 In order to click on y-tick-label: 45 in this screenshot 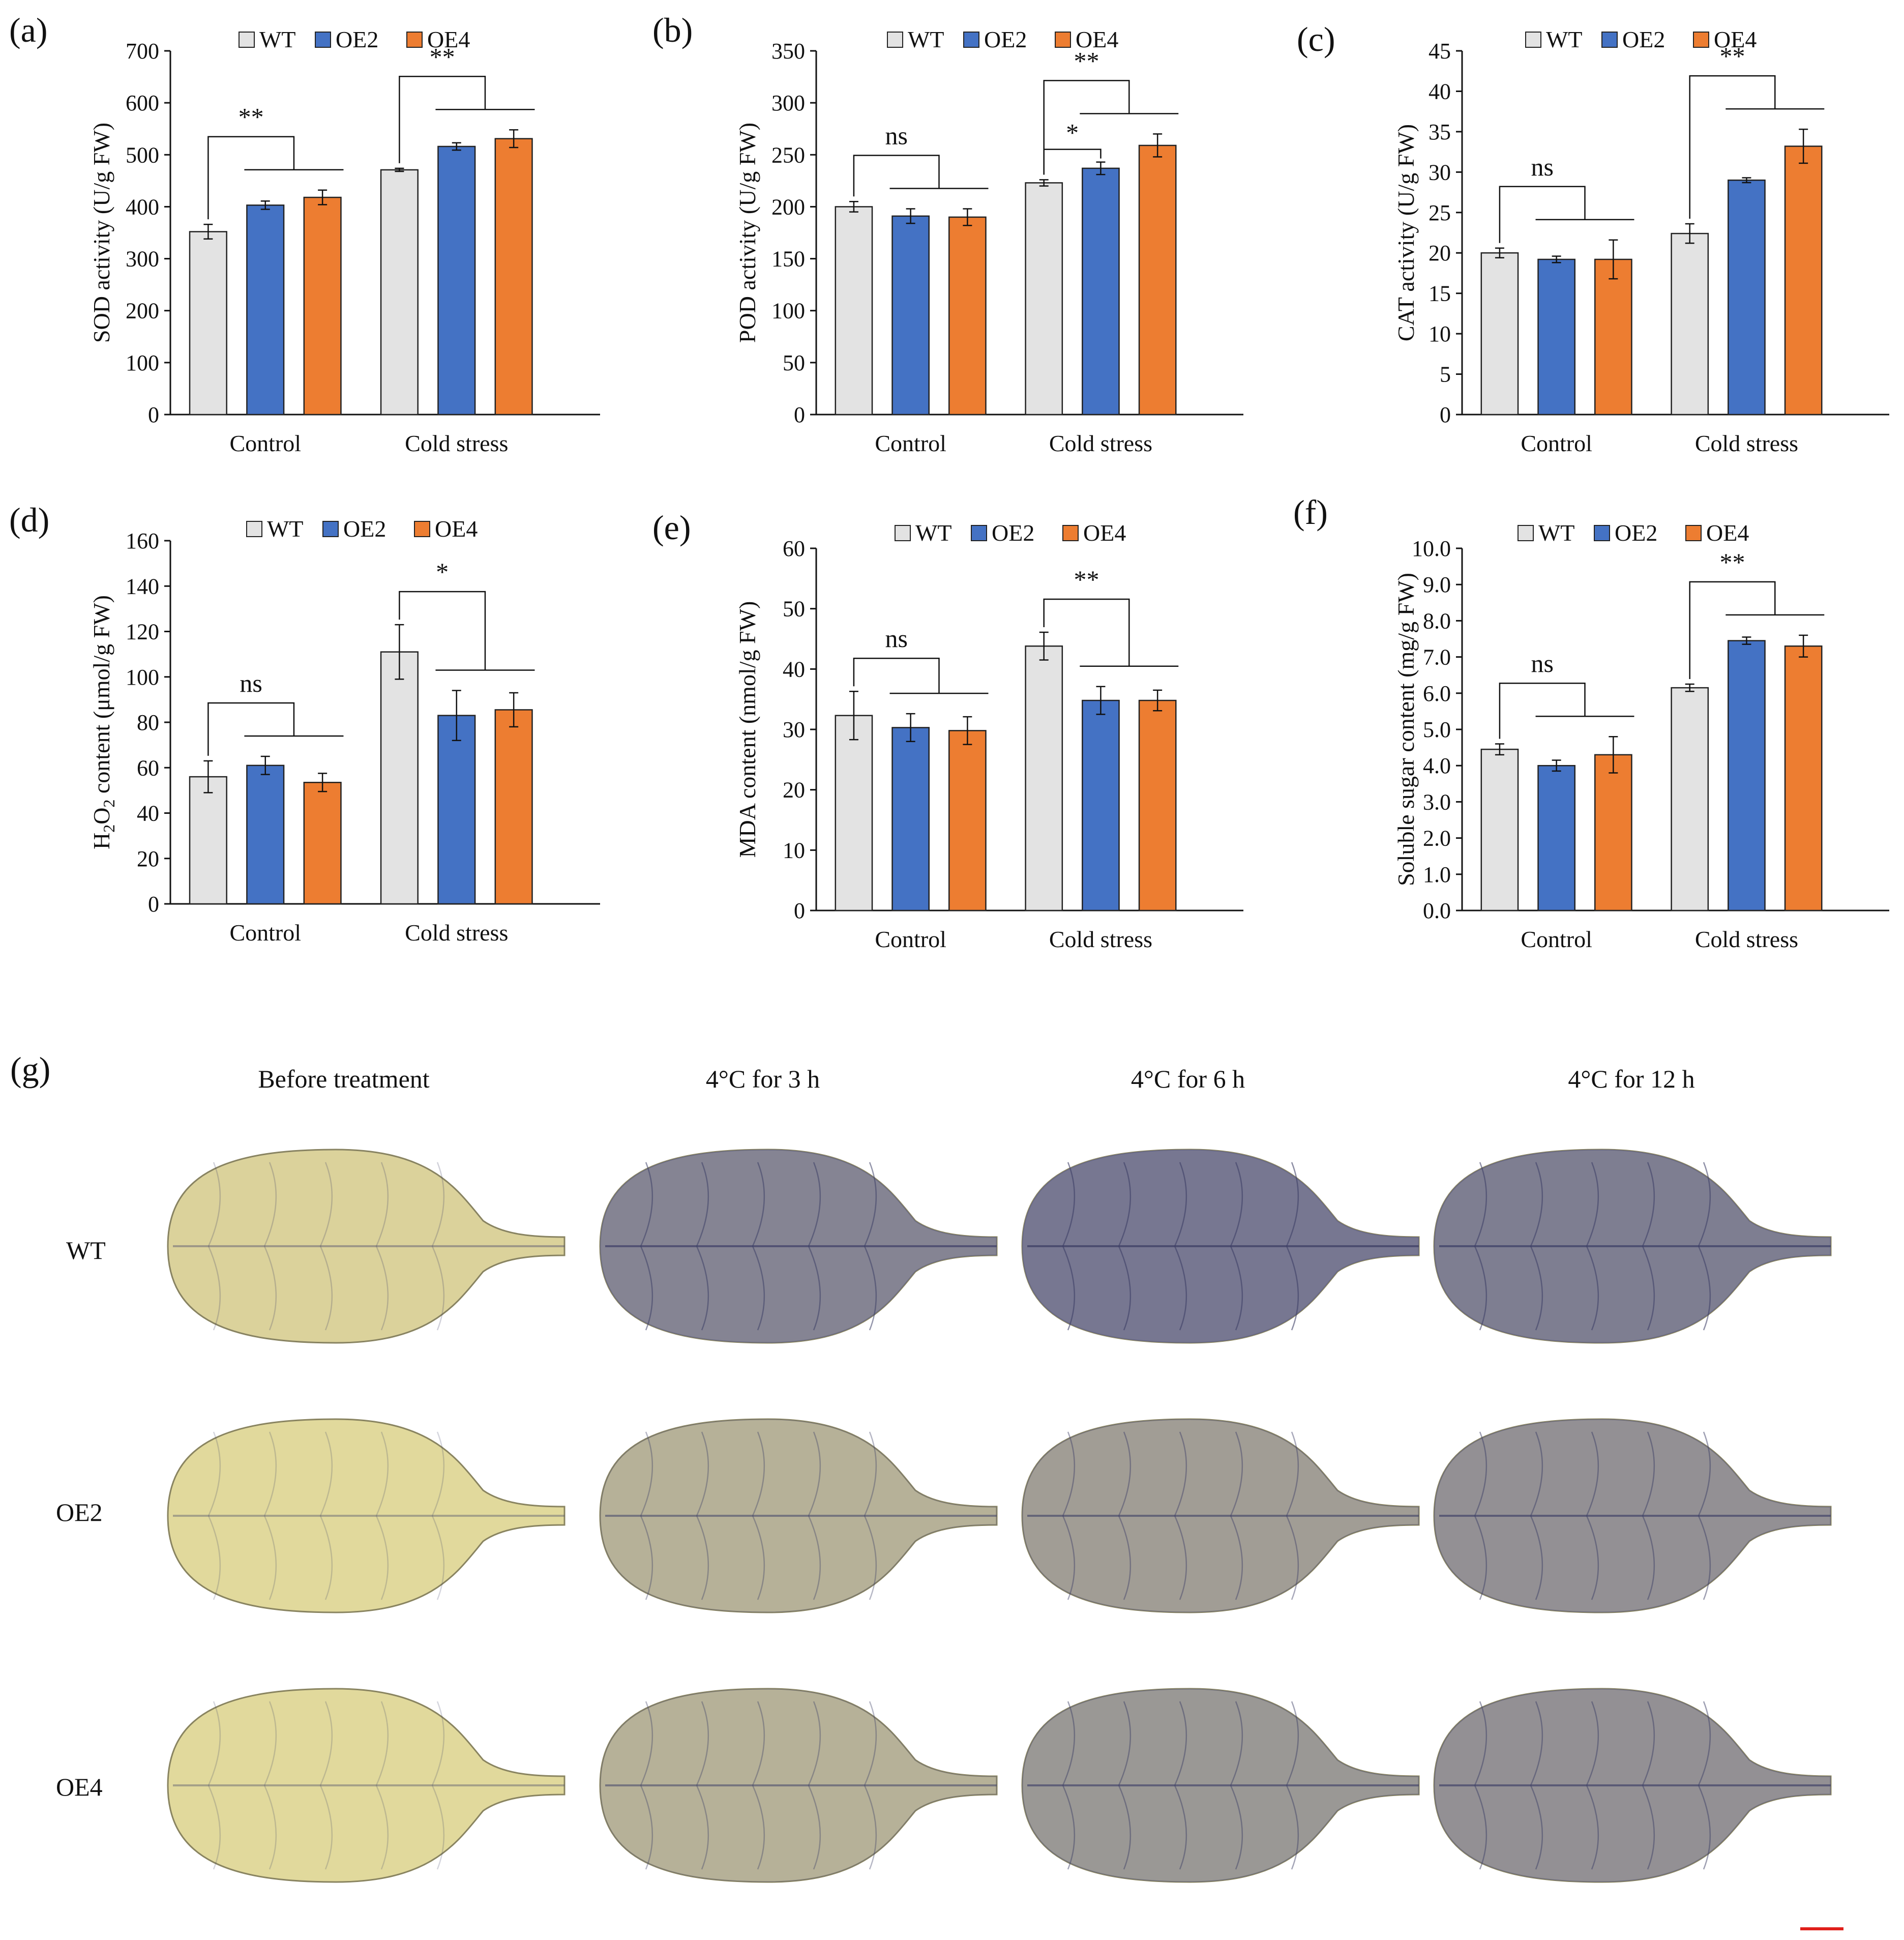, I will do `click(1440, 51)`.